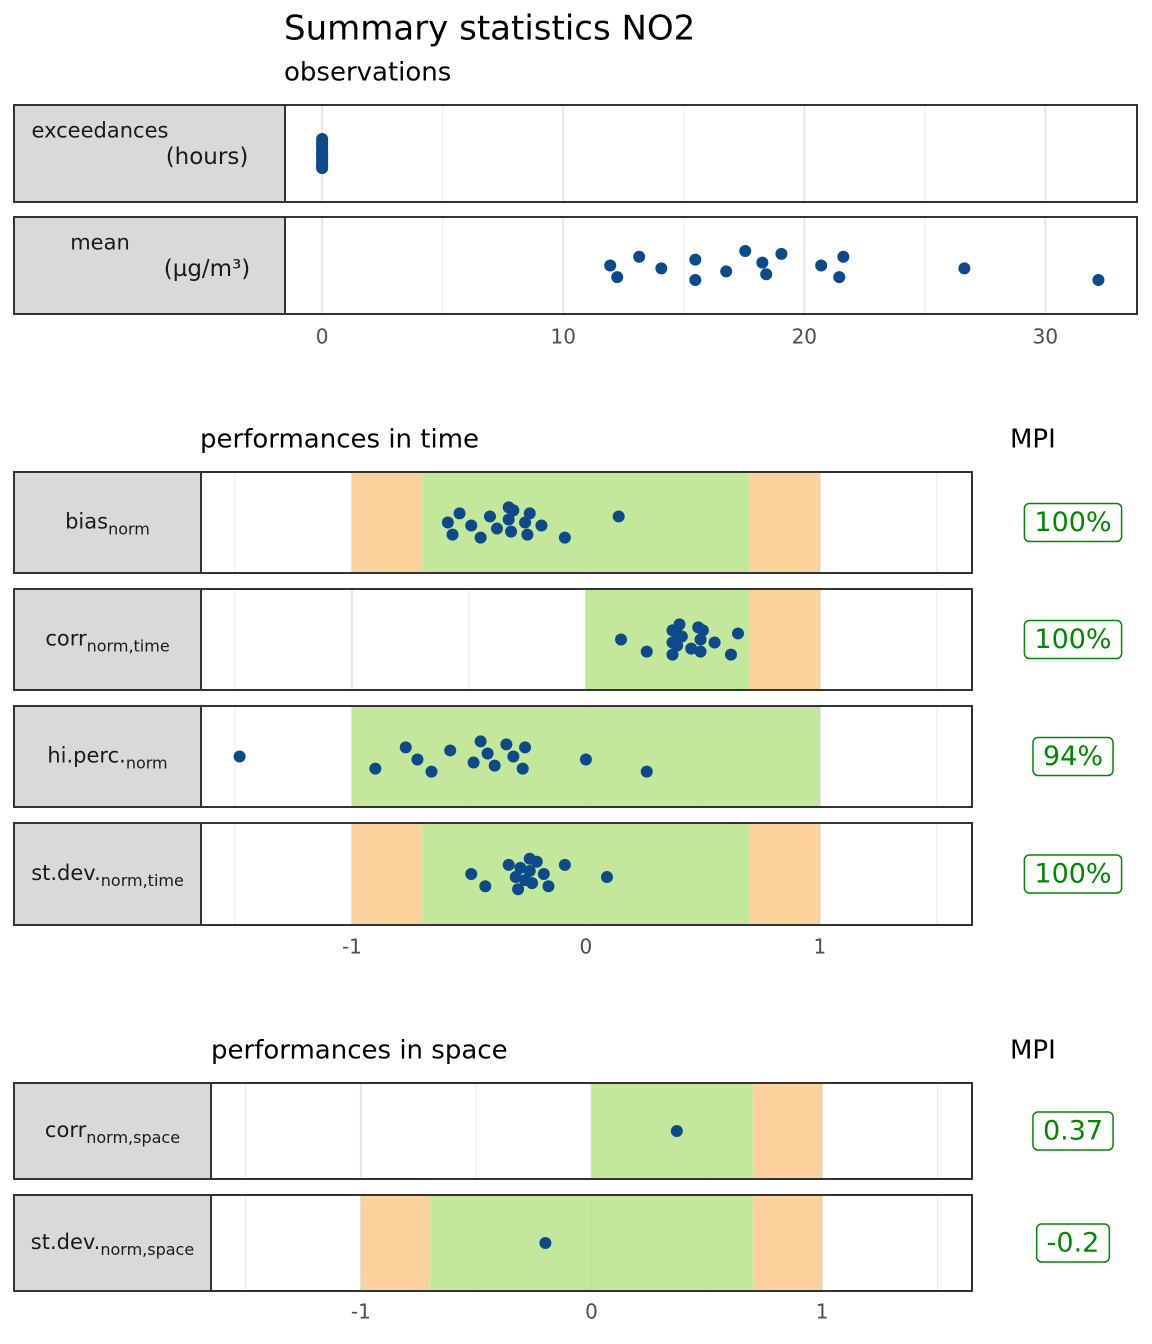 The height and width of the screenshot is (1344, 1152). I want to click on mpi-value: -0.2, so click(1073, 1243).